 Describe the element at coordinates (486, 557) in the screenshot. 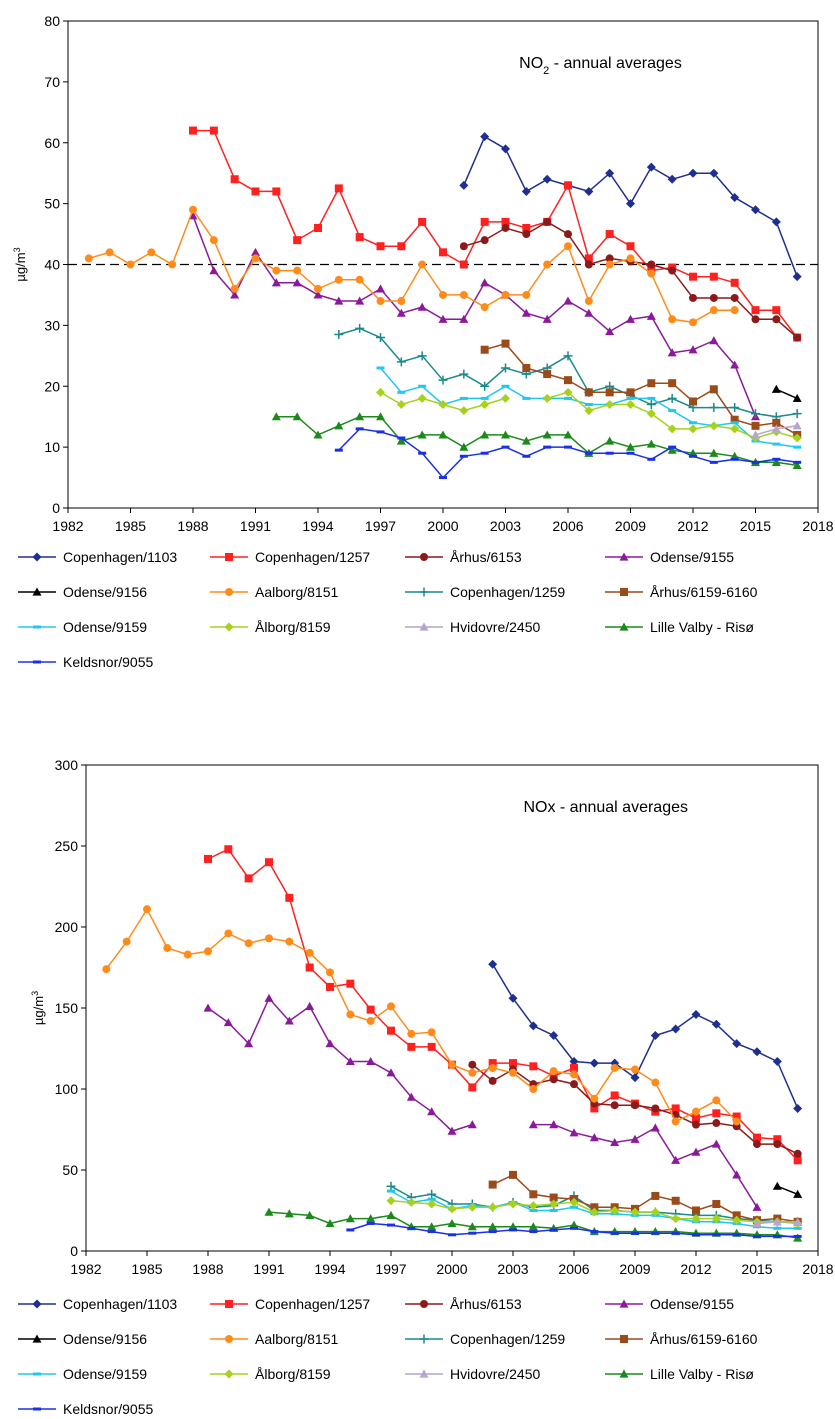

I see `chart1-legend-label: Århus/6153` at that location.